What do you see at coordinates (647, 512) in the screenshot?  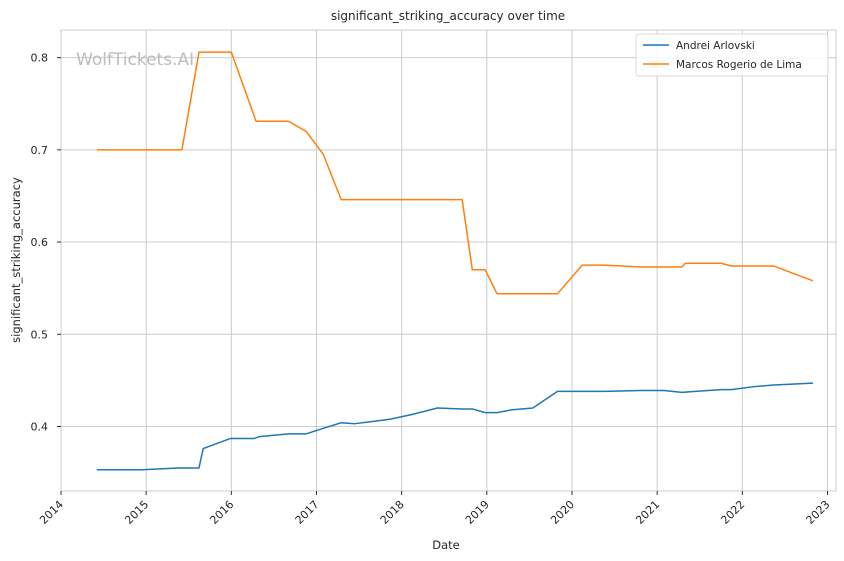 I see `x-tick-label: 2021` at bounding box center [647, 512].